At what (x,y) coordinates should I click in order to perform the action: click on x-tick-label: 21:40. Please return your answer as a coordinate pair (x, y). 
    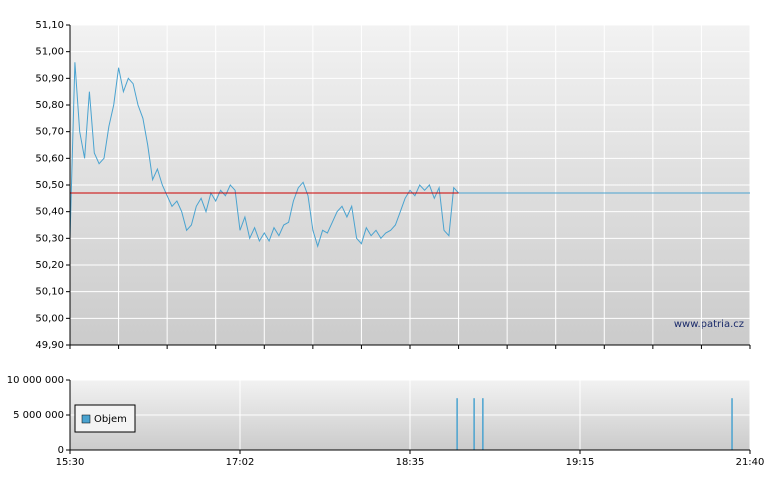
    Looking at the image, I should click on (750, 462).